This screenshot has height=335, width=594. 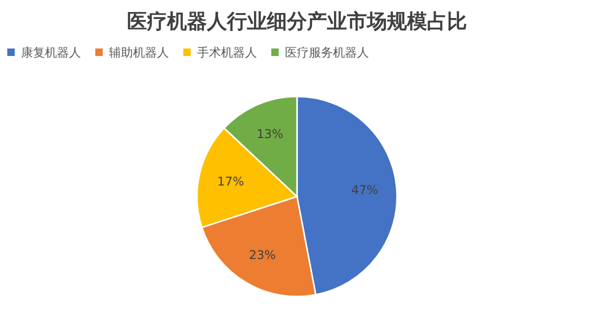 What do you see at coordinates (364, 190) in the screenshot?
I see `data-label: 47%` at bounding box center [364, 190].